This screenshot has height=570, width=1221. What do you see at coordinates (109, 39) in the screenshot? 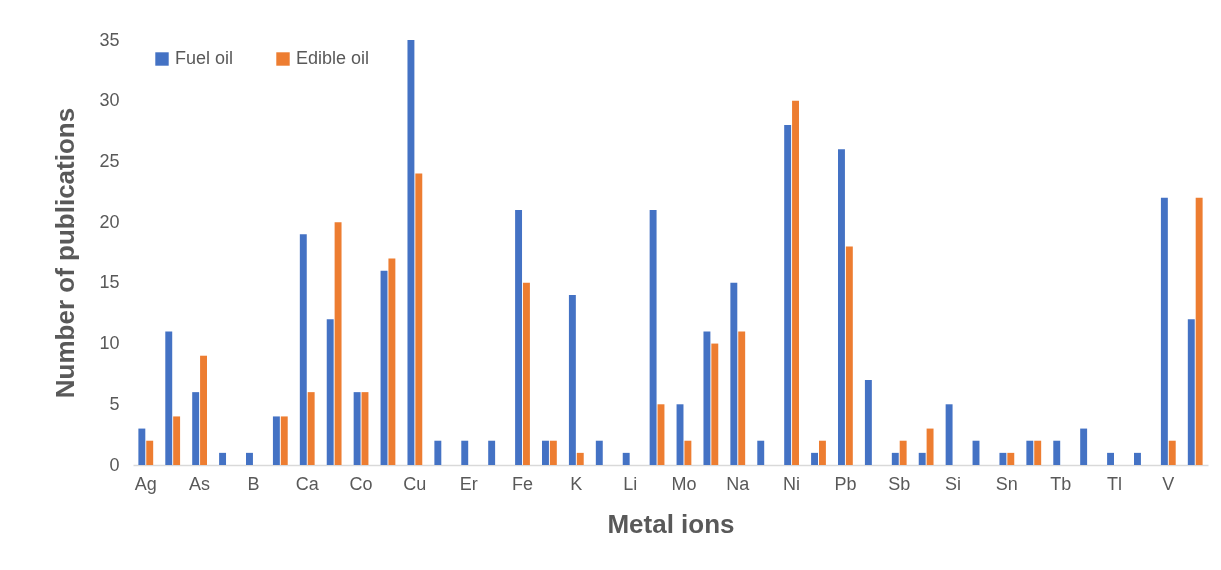
I see `y-tick-label: 35` at bounding box center [109, 39].